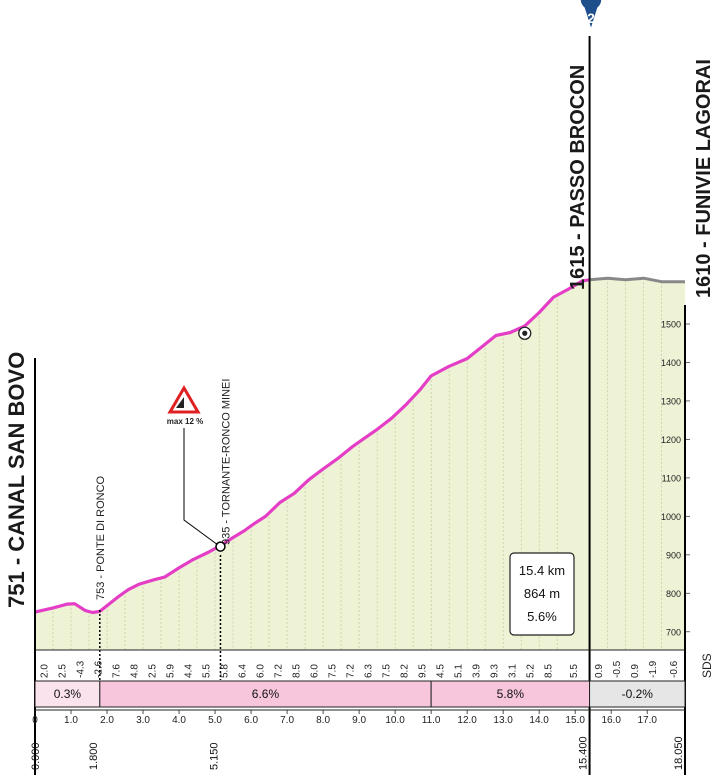 The image size is (720, 780). What do you see at coordinates (531, 671) in the screenshot?
I see `segment-gradient-label: 5.2` at bounding box center [531, 671].